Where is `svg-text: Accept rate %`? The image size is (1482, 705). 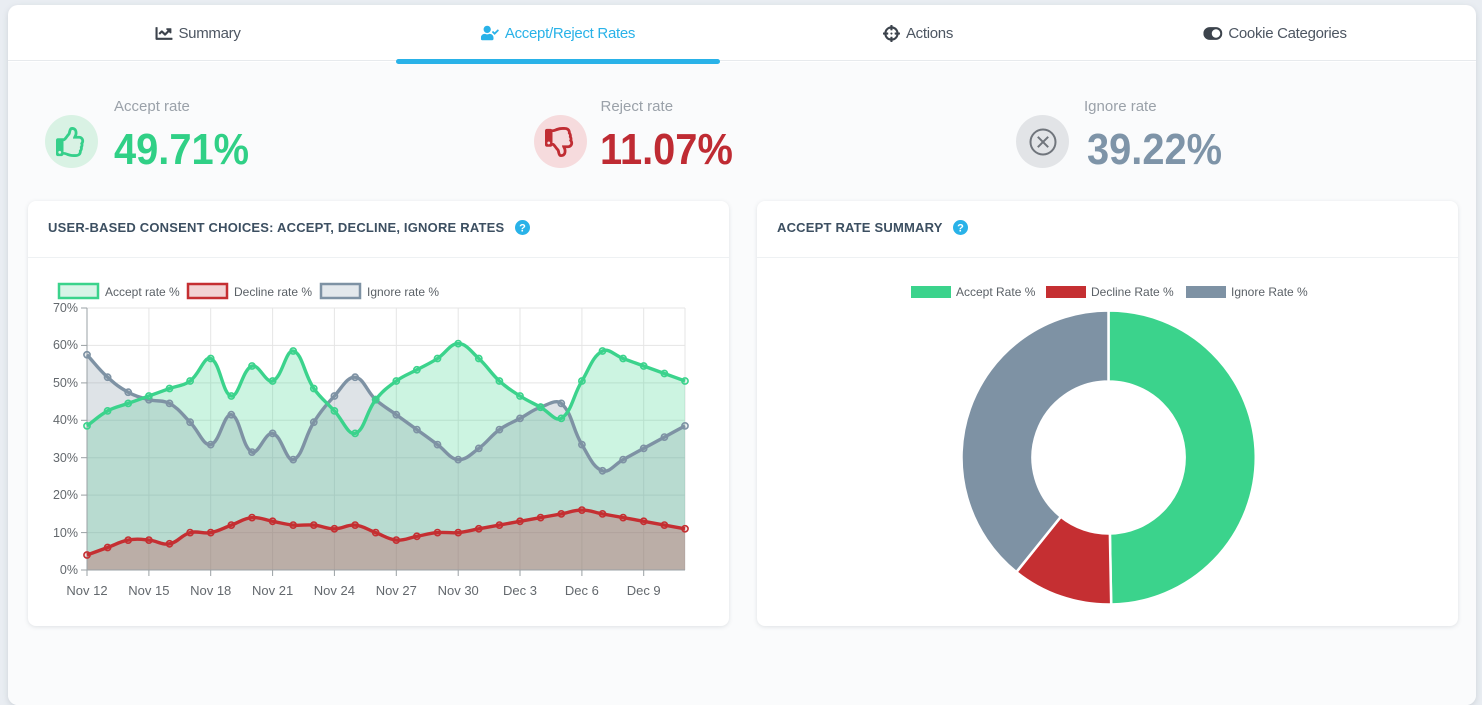 svg-text: Accept rate % is located at coordinates (142, 292).